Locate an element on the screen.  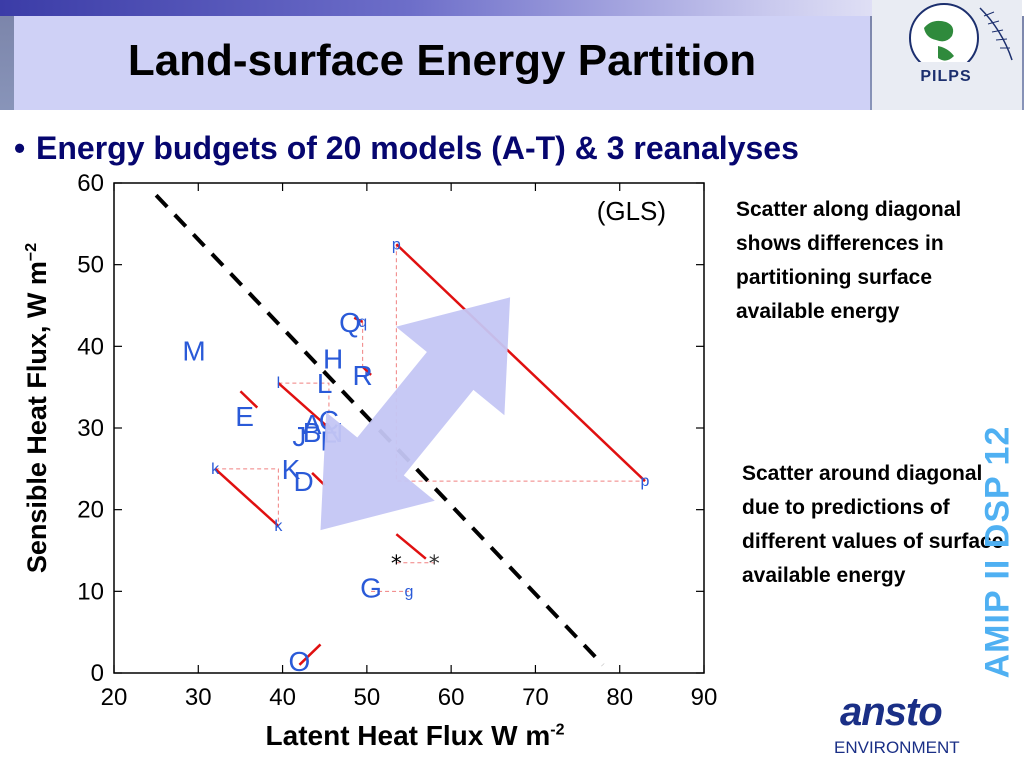
model-point-label: A is located at coordinates (312, 424).